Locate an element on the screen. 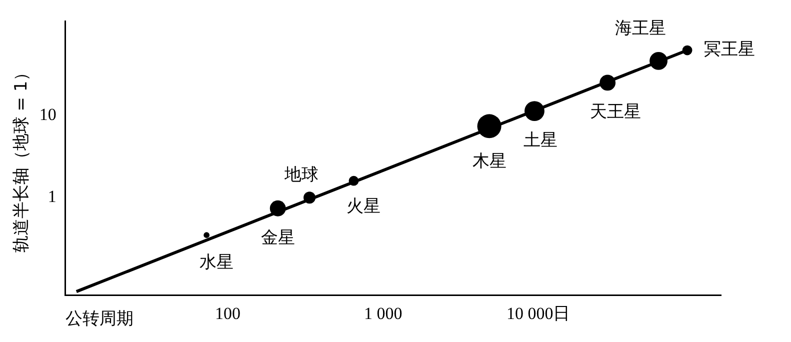 The width and height of the screenshot is (791, 342). x-tick-label: 100 is located at coordinates (228, 313).